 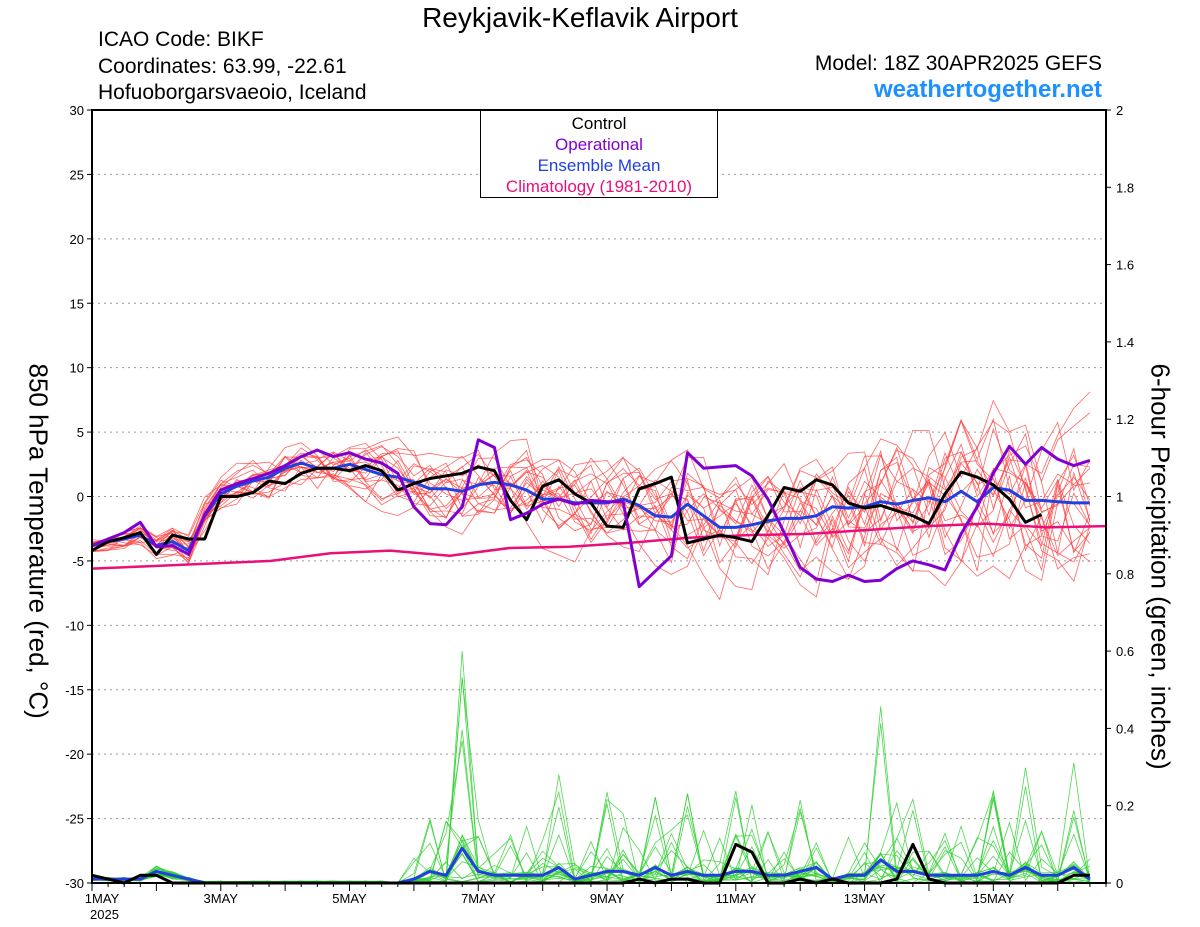 What do you see at coordinates (735, 898) in the screenshot?
I see `x-tick-label: 11MAY` at bounding box center [735, 898].